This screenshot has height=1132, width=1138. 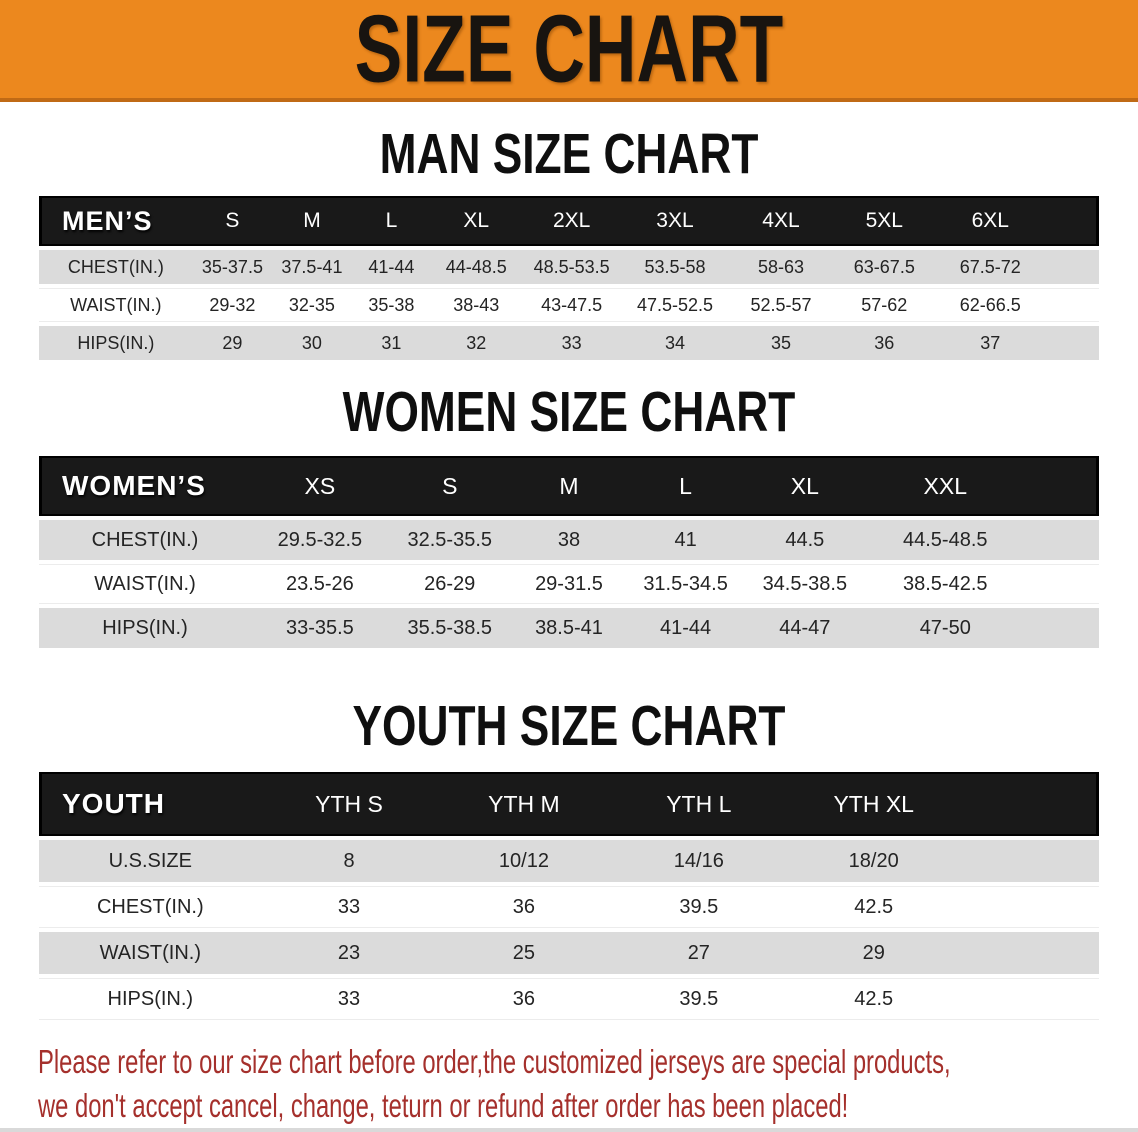 What do you see at coordinates (312, 305) in the screenshot?
I see `size-value-cell: 32-35` at bounding box center [312, 305].